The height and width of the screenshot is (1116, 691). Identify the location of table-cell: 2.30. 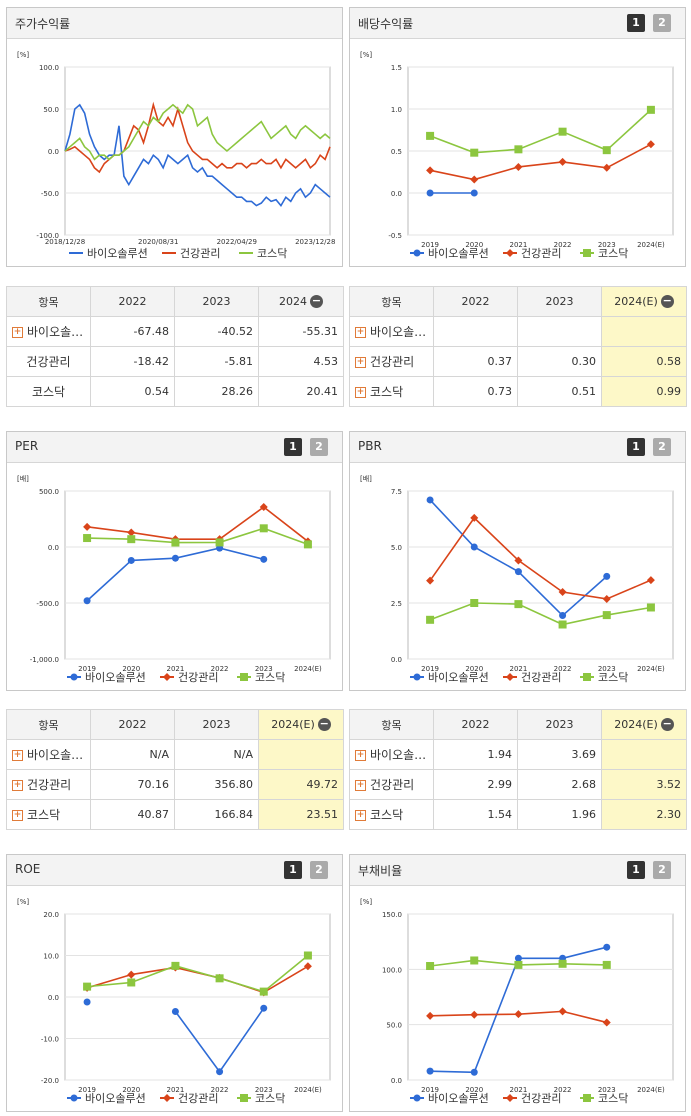
(644, 814).